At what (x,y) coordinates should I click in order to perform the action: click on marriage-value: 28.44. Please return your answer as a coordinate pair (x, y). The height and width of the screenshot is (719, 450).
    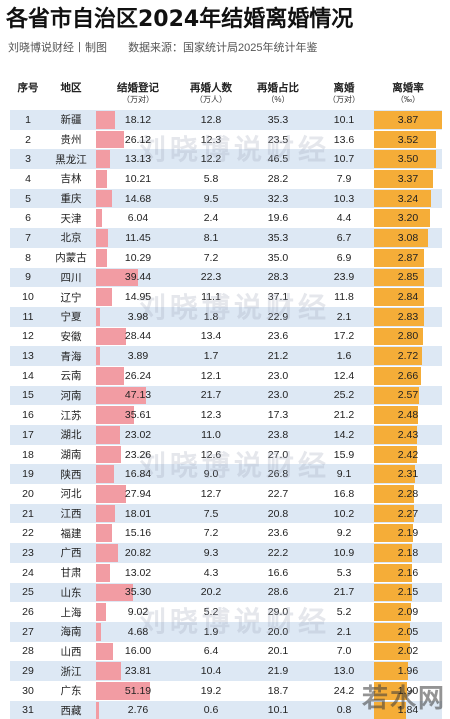
    Looking at the image, I should click on (138, 336).